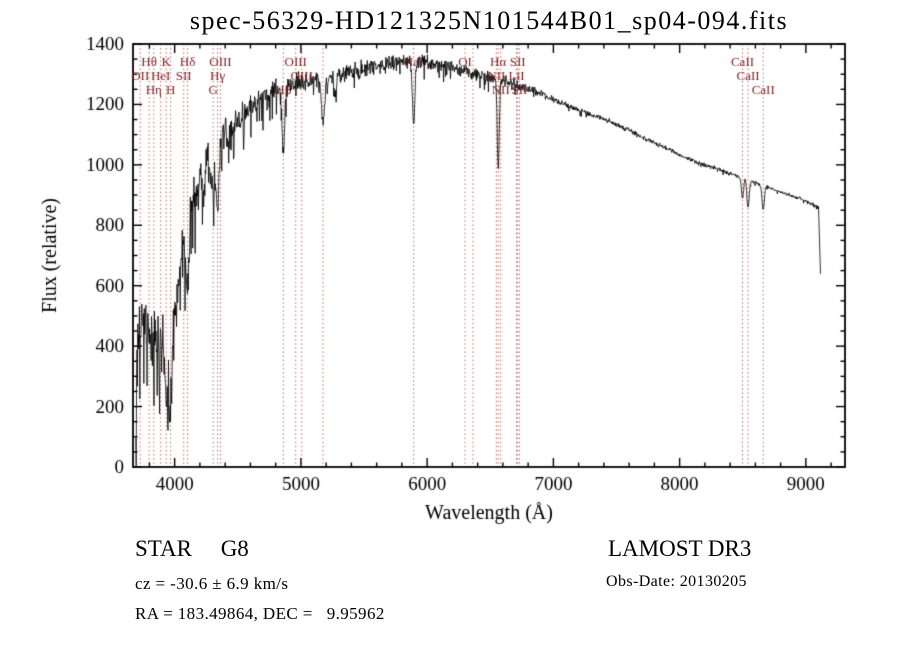 The height and width of the screenshot is (649, 900). I want to click on cz-value: cz = -30.6 ± 6.9 km/s, so click(212, 583).